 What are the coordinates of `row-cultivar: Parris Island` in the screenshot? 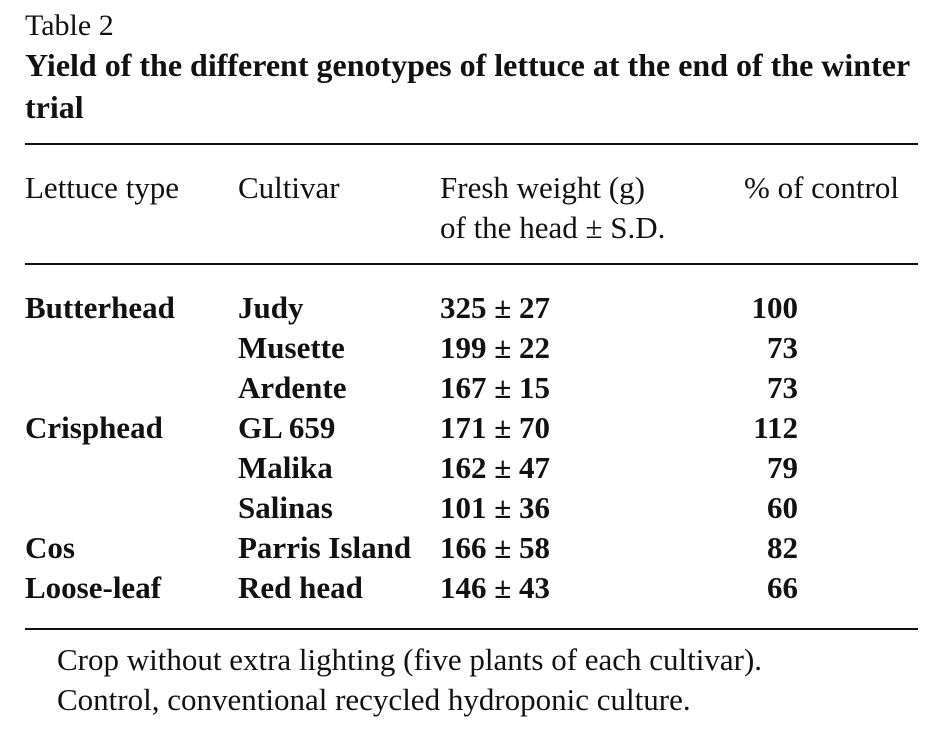 It's located at (325, 547).